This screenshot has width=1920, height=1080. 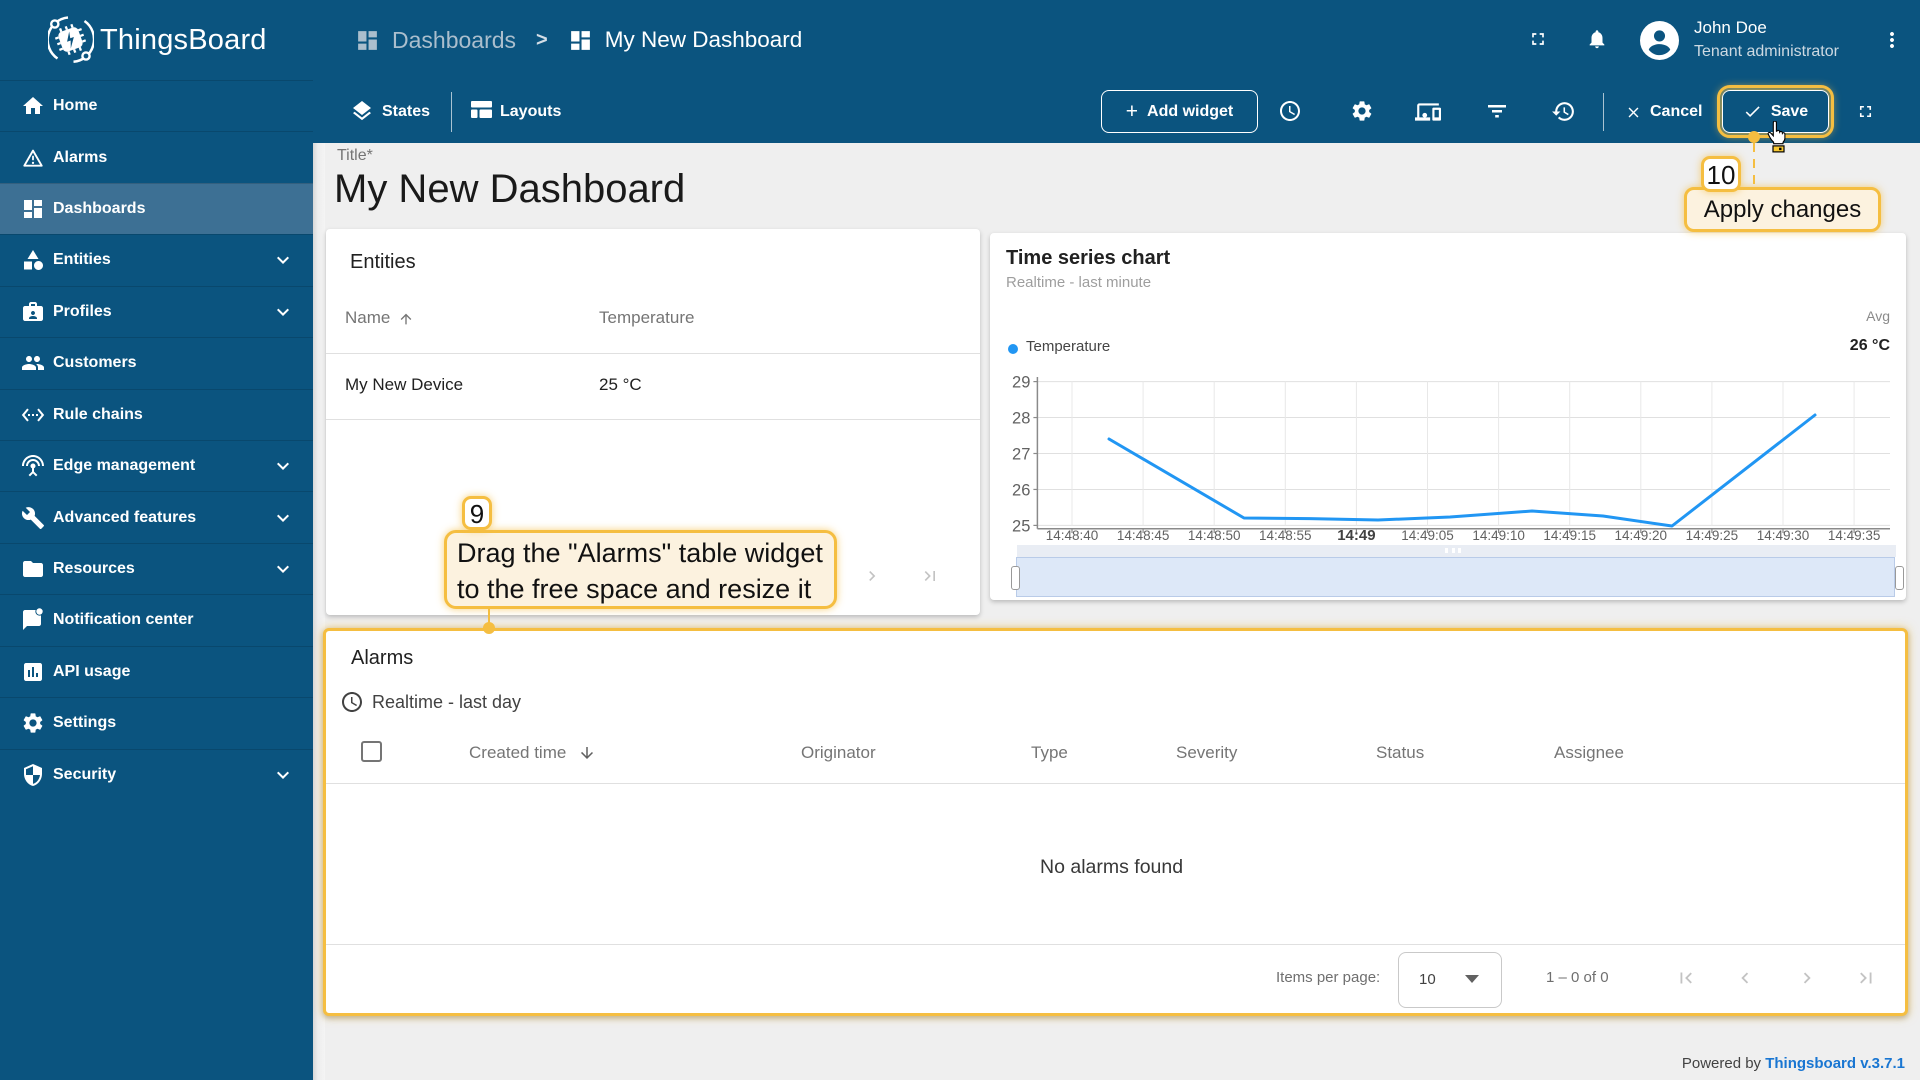 I want to click on svg-text: 14:49:15, so click(x=1569, y=535).